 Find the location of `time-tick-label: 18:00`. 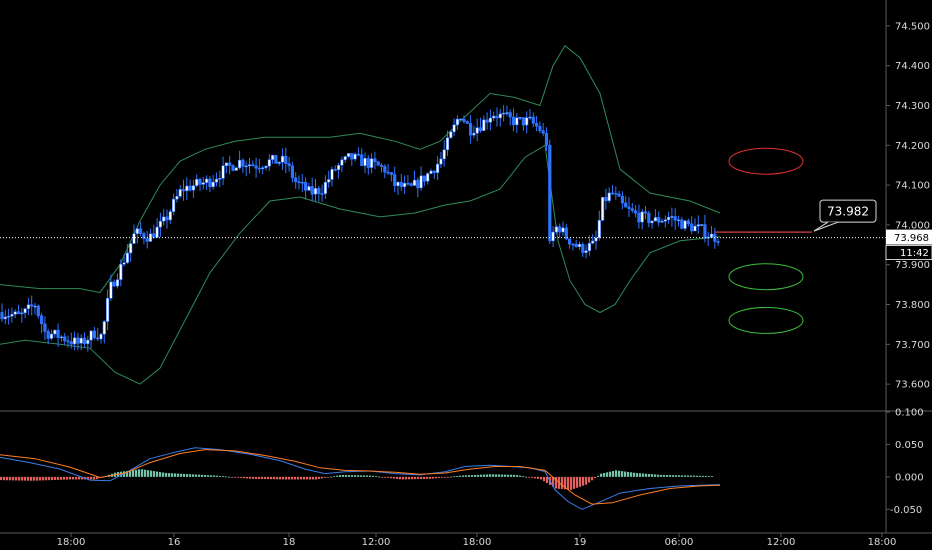

time-tick-label: 18:00 is located at coordinates (71, 542).